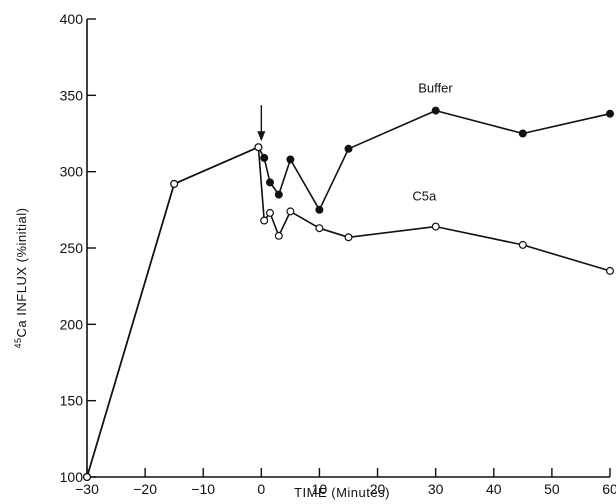  I want to click on annotations, so click(261, 123).